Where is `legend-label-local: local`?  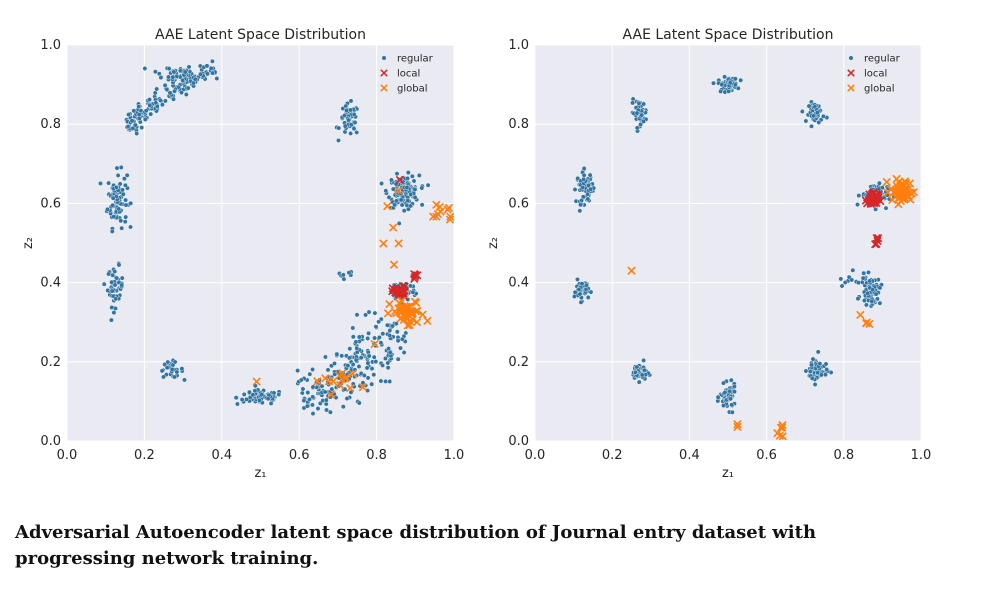
legend-label-local: local is located at coordinates (408, 74).